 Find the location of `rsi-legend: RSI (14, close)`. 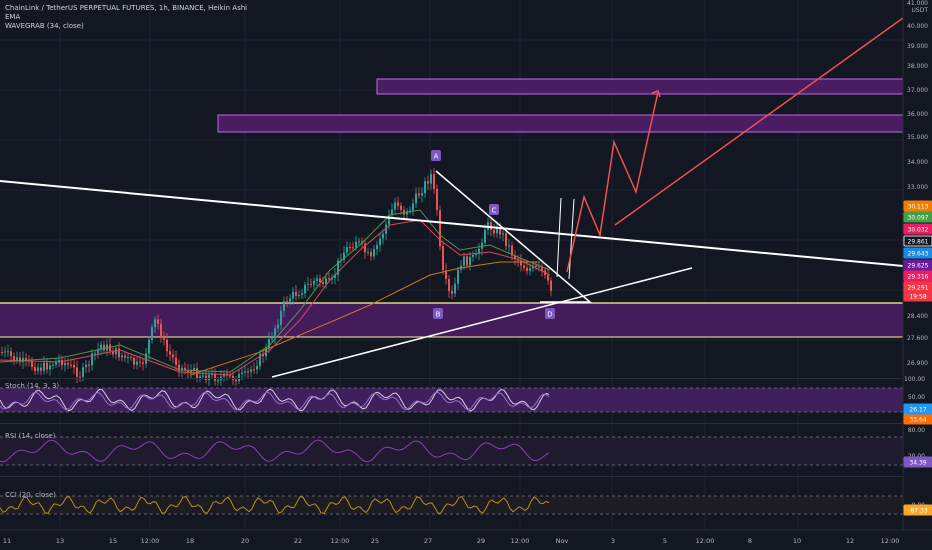

rsi-legend: RSI (14, close) is located at coordinates (30, 436).